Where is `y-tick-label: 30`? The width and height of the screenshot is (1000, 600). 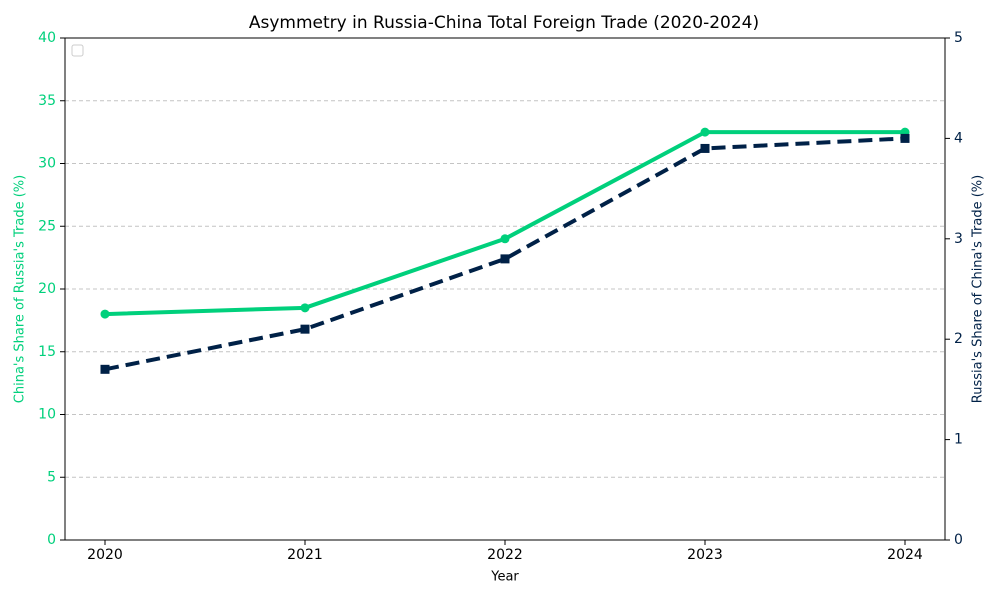
y-tick-label: 30 is located at coordinates (47, 164).